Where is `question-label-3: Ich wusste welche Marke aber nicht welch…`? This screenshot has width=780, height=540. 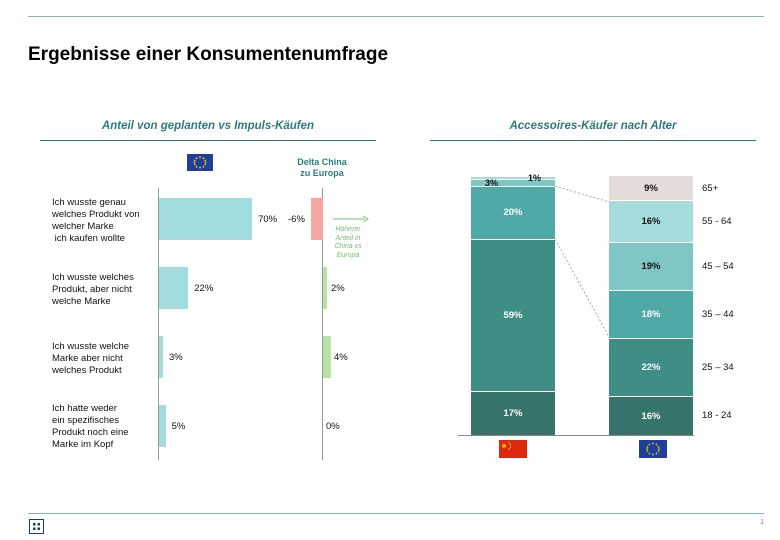 question-label-3: Ich wusste welche Marke aber nicht welch… is located at coordinates (91, 358).